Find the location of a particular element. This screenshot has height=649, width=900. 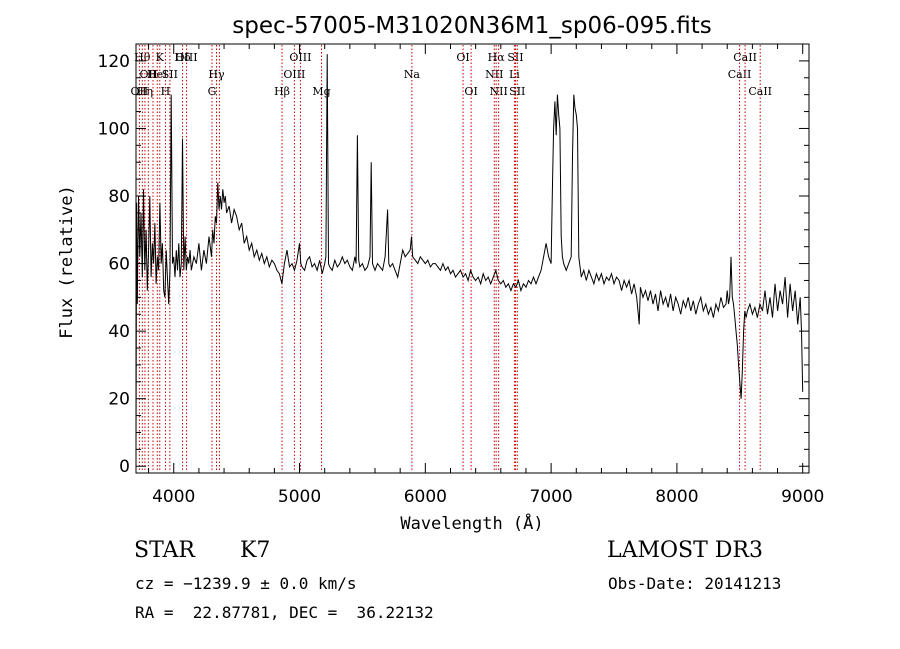

marker-label-28: CaII is located at coordinates (745, 57).